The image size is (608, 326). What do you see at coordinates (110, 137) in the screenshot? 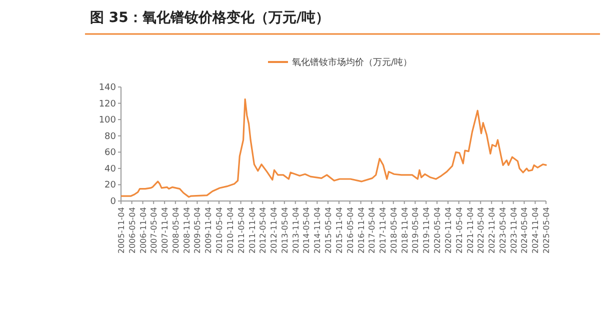
I see `y-tick-label: 80` at bounding box center [110, 137].